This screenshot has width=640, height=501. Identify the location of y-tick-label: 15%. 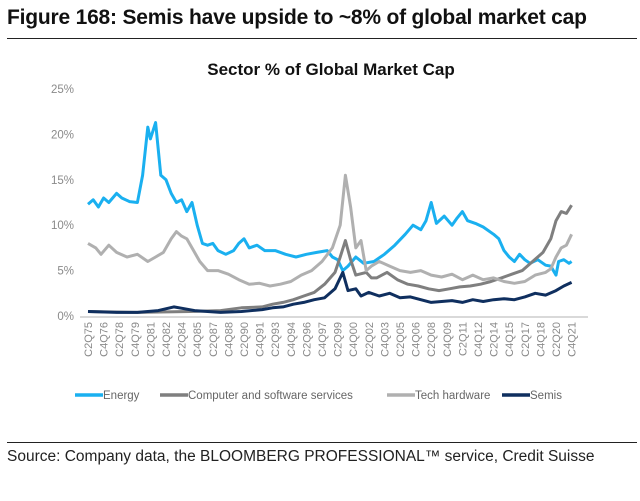
(62, 181).